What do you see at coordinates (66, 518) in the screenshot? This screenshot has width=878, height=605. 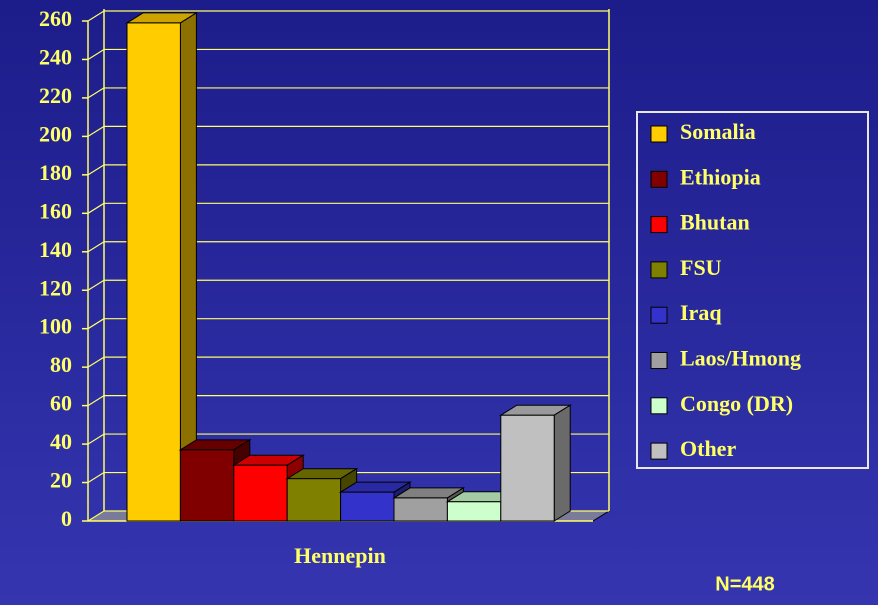 I see `y-tick-label: 0` at bounding box center [66, 518].